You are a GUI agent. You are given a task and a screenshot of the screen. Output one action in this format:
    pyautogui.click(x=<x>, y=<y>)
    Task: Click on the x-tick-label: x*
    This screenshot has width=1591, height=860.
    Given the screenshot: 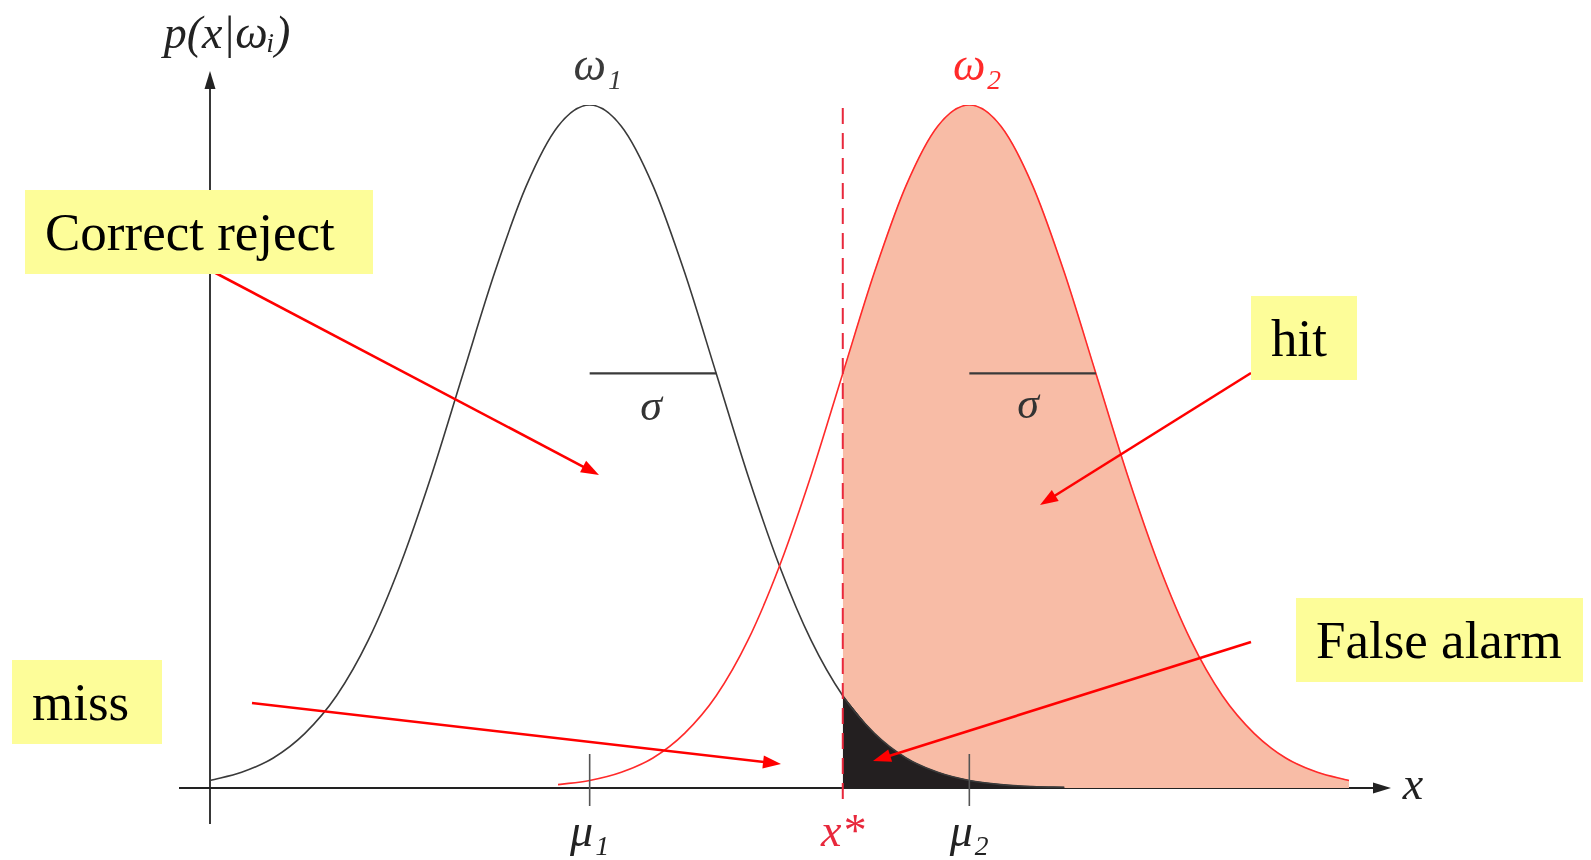 What is the action you would take?
    pyautogui.click(x=842, y=830)
    